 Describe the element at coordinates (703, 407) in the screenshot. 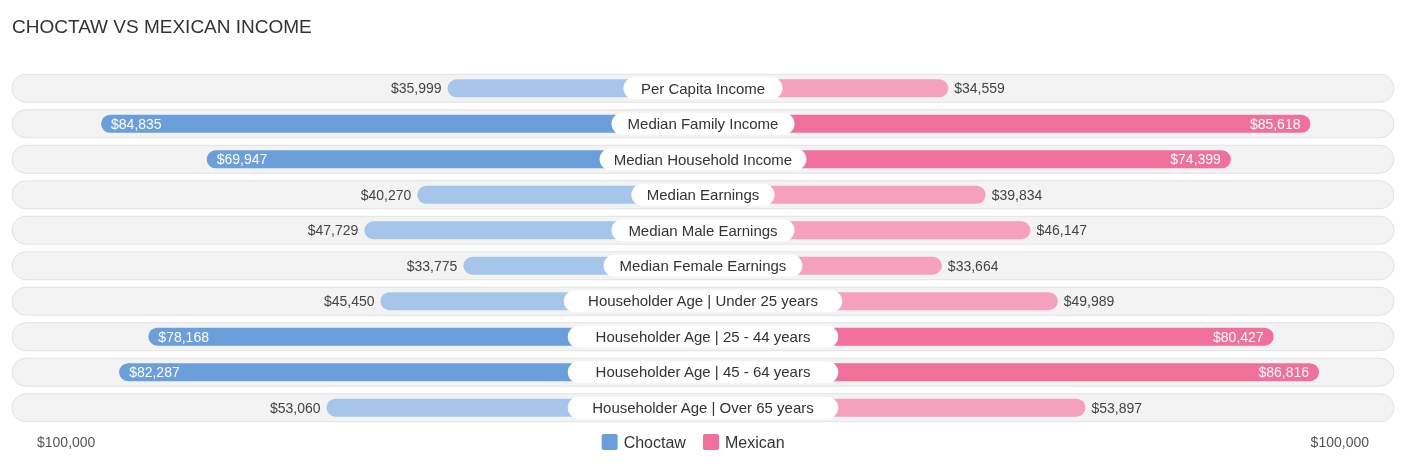

I see `y-tick-label: Householder Age | Over 65 years` at that location.